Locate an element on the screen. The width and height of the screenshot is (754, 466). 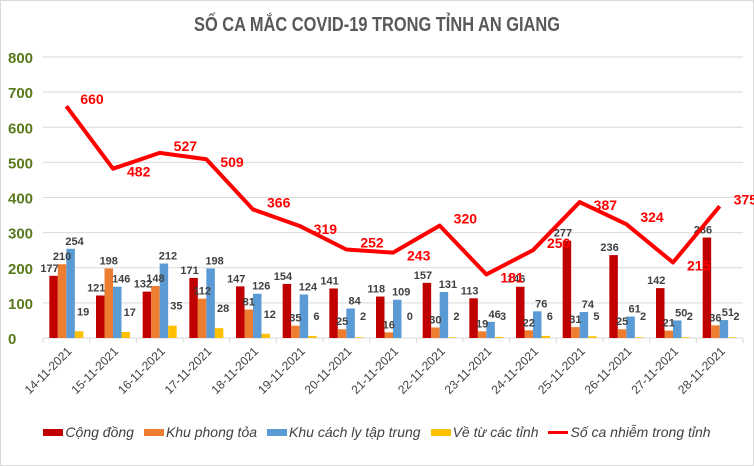
line-data-label: 324 is located at coordinates (652, 217).